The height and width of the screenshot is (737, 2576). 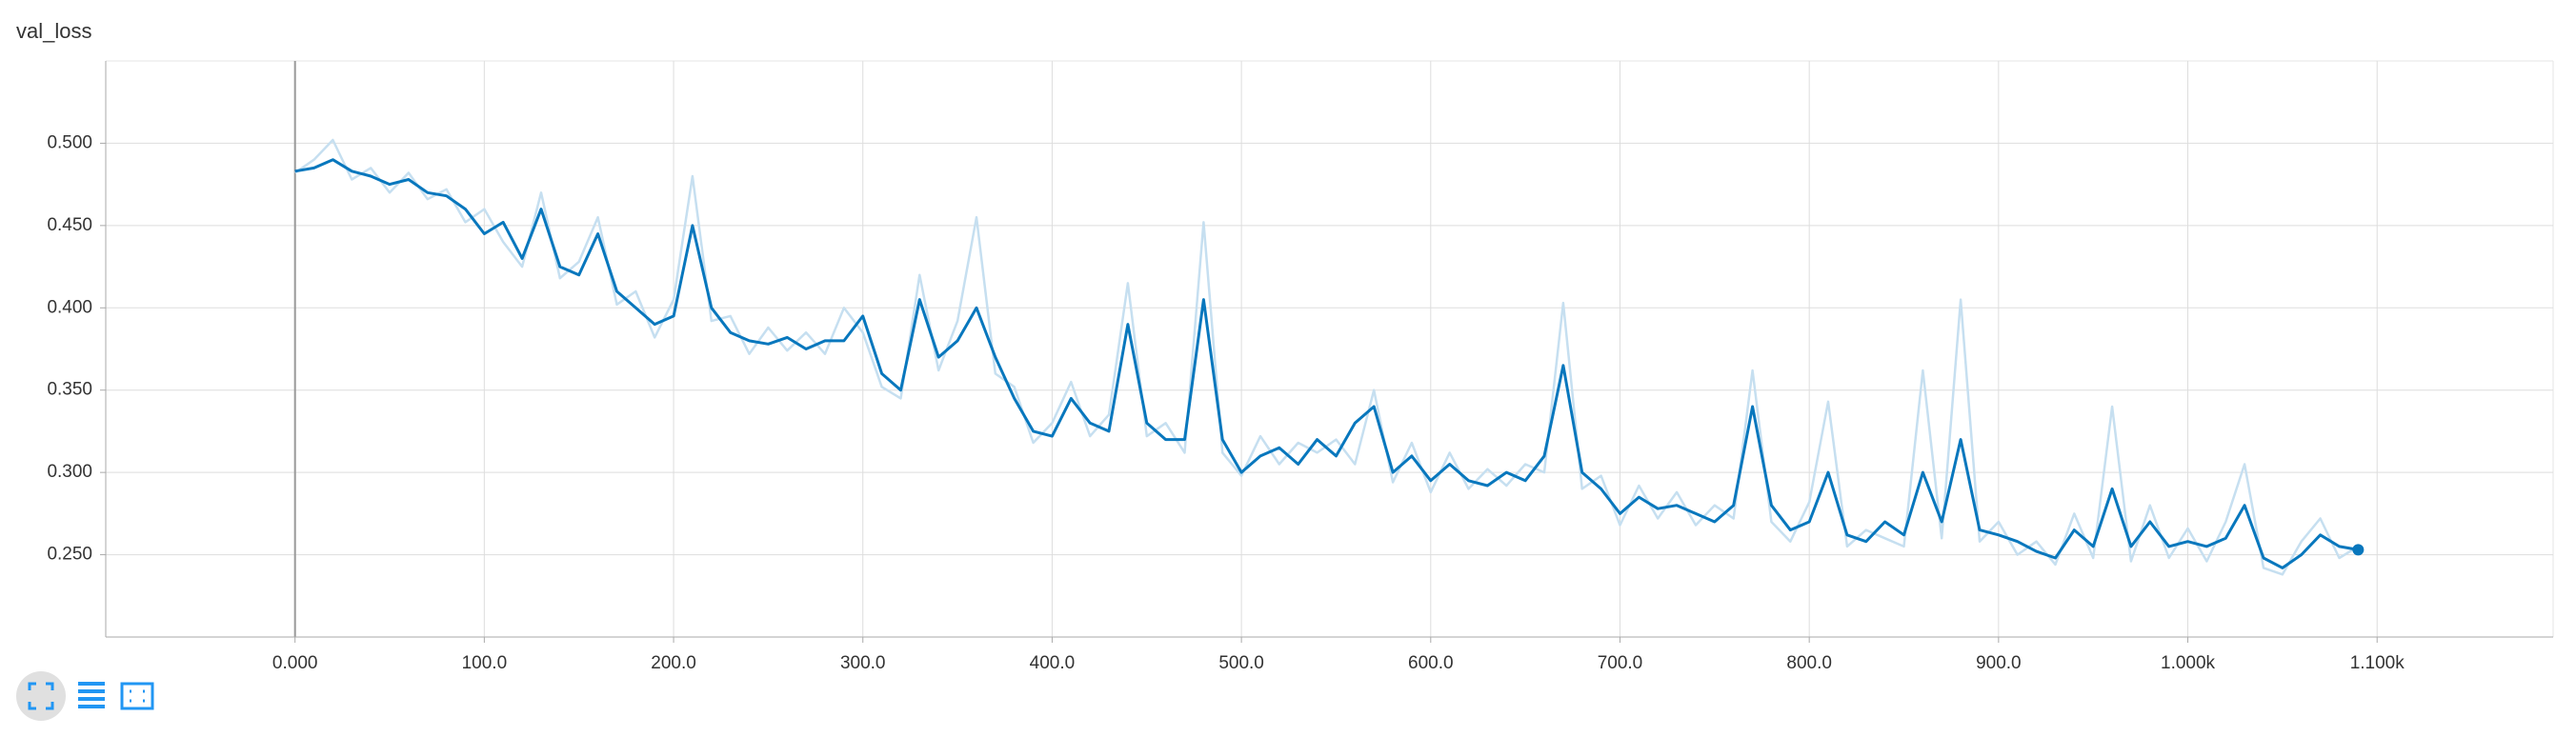 What do you see at coordinates (69, 225) in the screenshot?
I see `y-tick-label: 0.450` at bounding box center [69, 225].